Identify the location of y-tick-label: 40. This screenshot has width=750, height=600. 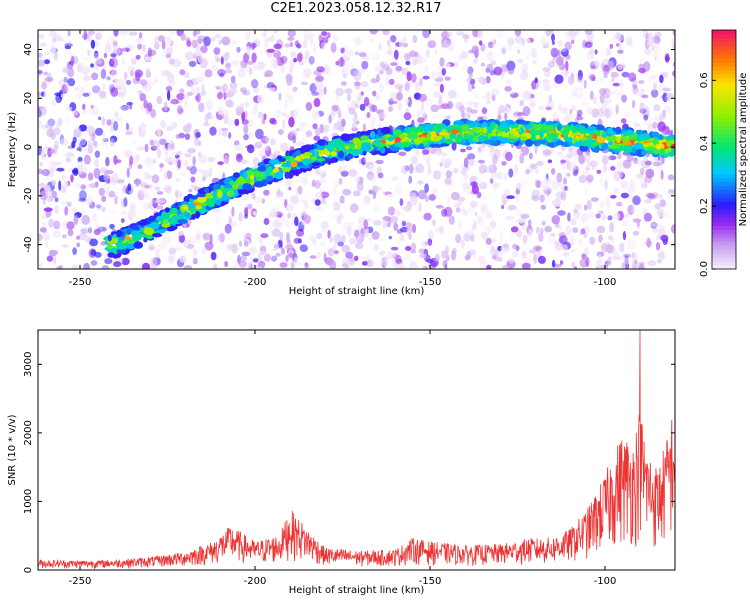
(28, 49).